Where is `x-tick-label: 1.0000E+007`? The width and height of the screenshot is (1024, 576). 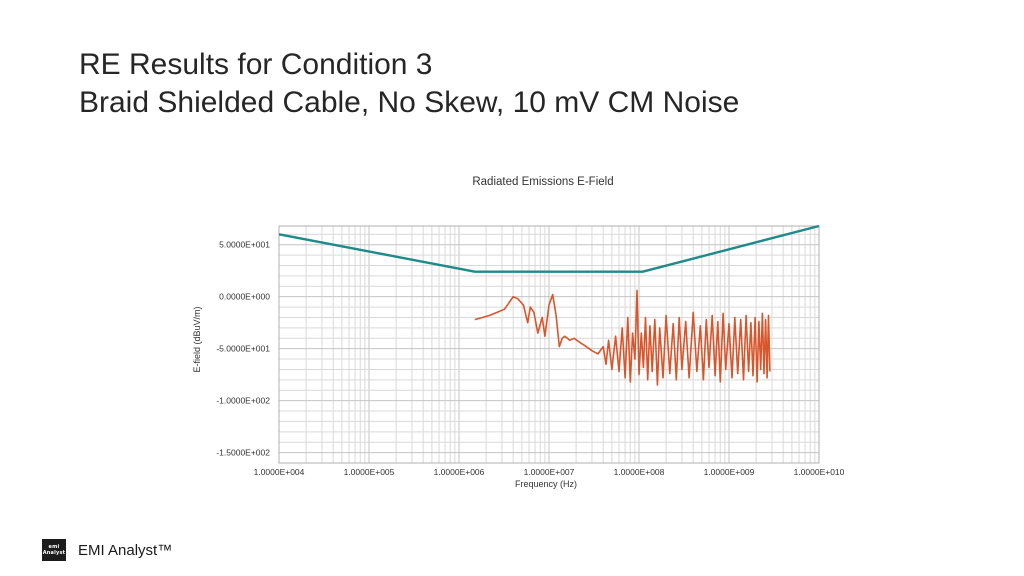 x-tick-label: 1.0000E+007 is located at coordinates (549, 472).